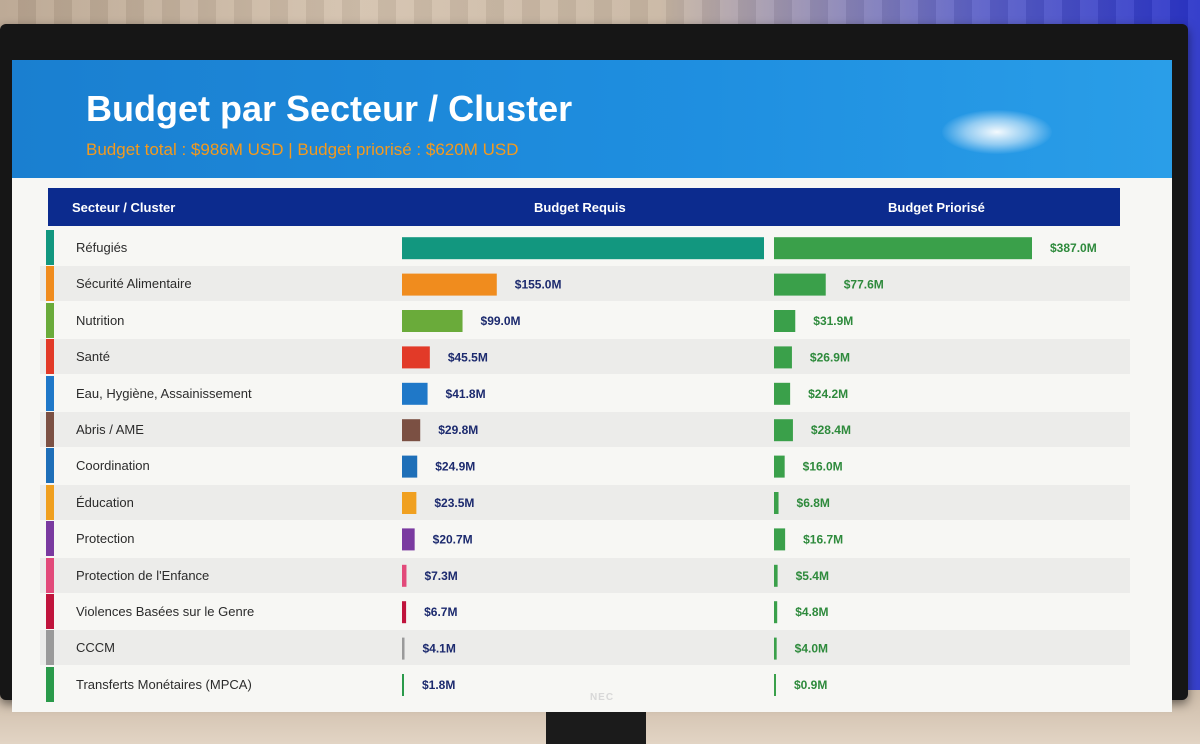  What do you see at coordinates (102, 247) in the screenshot?
I see `row-label: Réfugiés` at bounding box center [102, 247].